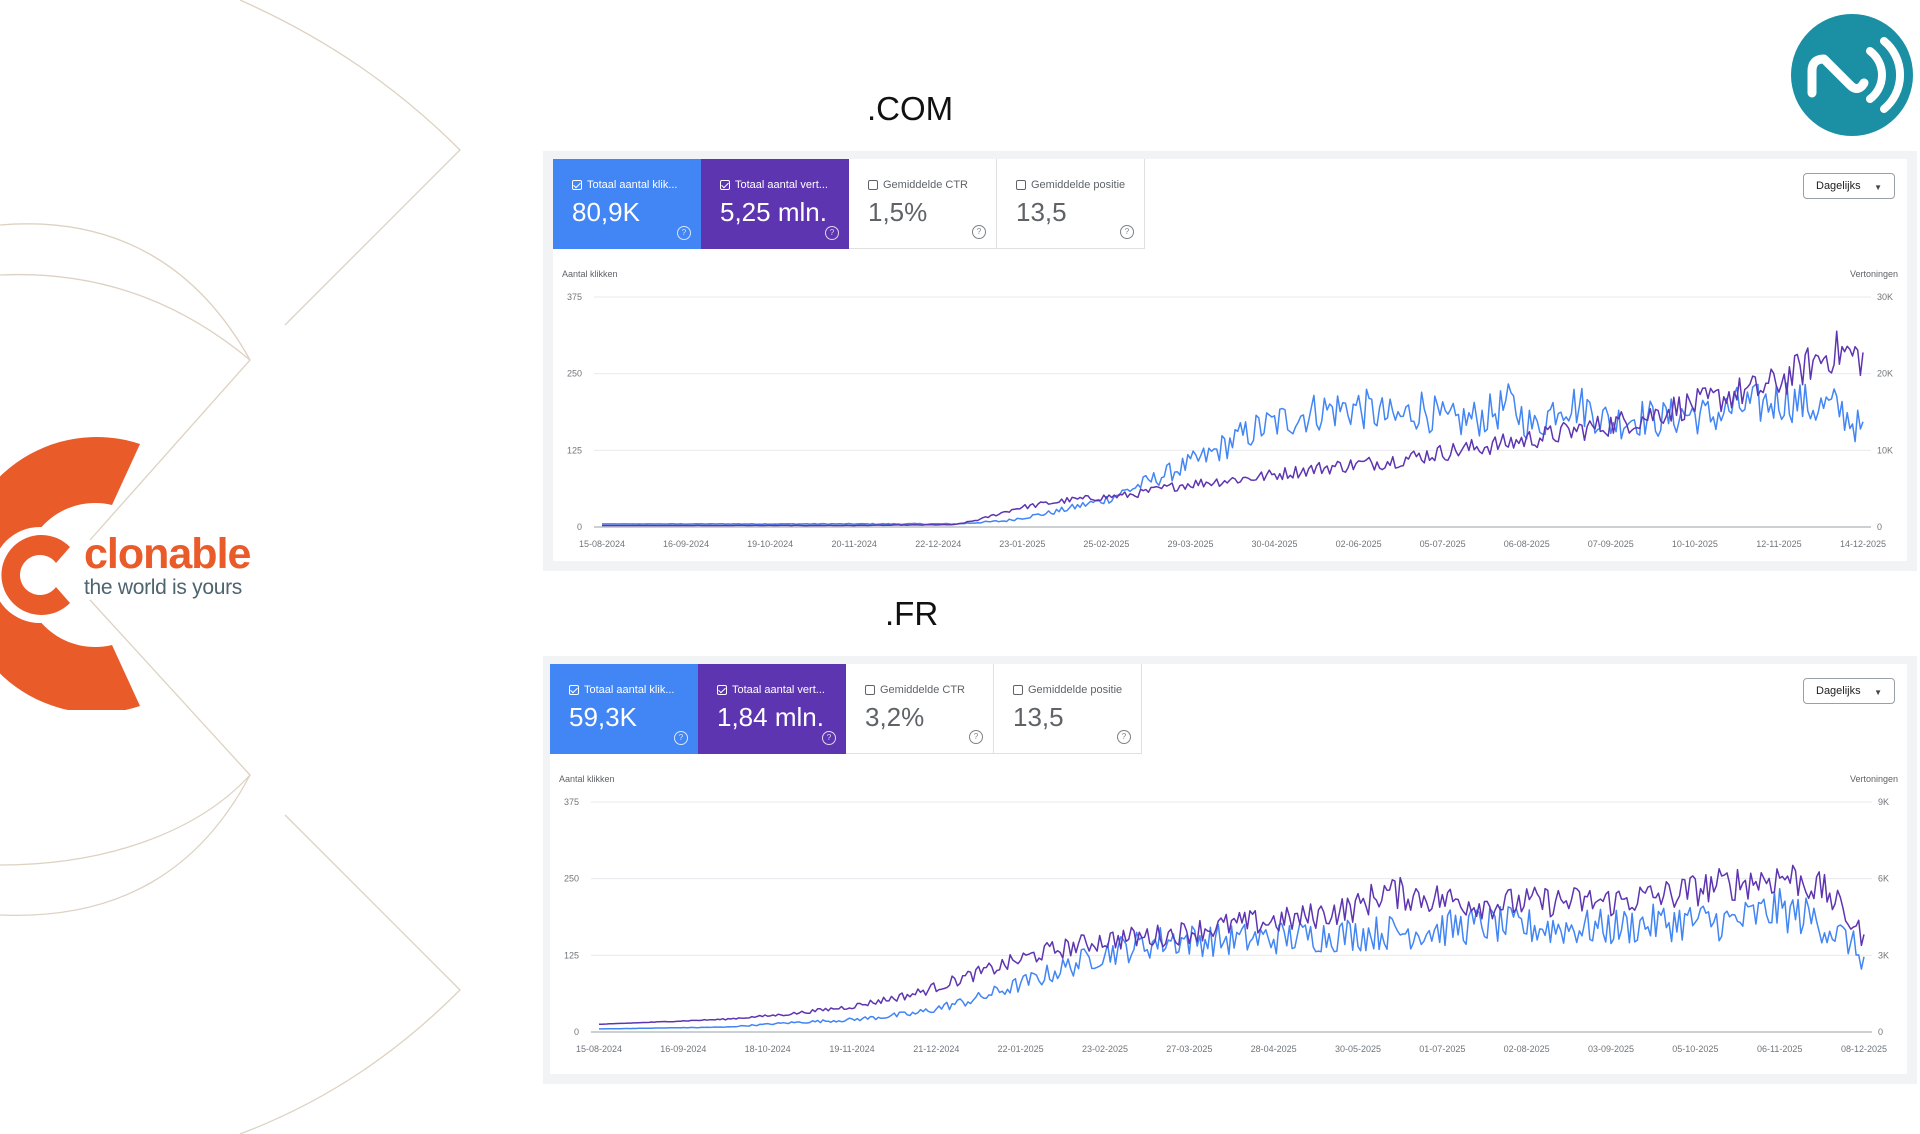 Image resolution: width=1920 pixels, height=1134 pixels. What do you see at coordinates (1106, 544) in the screenshot?
I see `x-tick-label: 25-02-2025` at bounding box center [1106, 544].